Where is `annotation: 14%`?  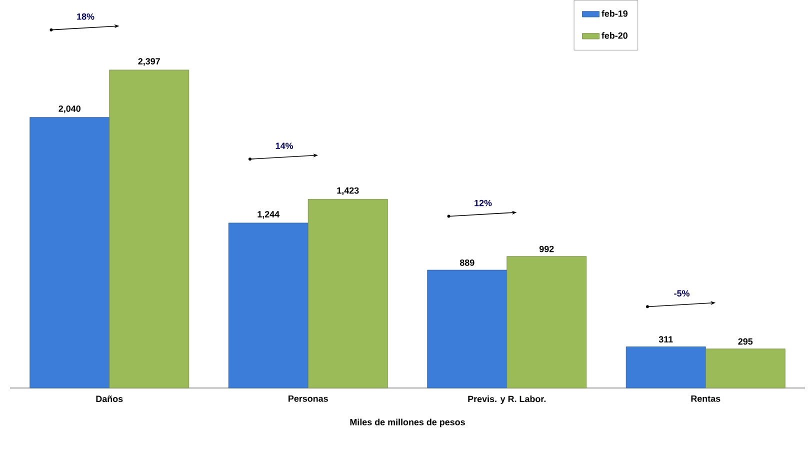
annotation: 14% is located at coordinates (285, 145).